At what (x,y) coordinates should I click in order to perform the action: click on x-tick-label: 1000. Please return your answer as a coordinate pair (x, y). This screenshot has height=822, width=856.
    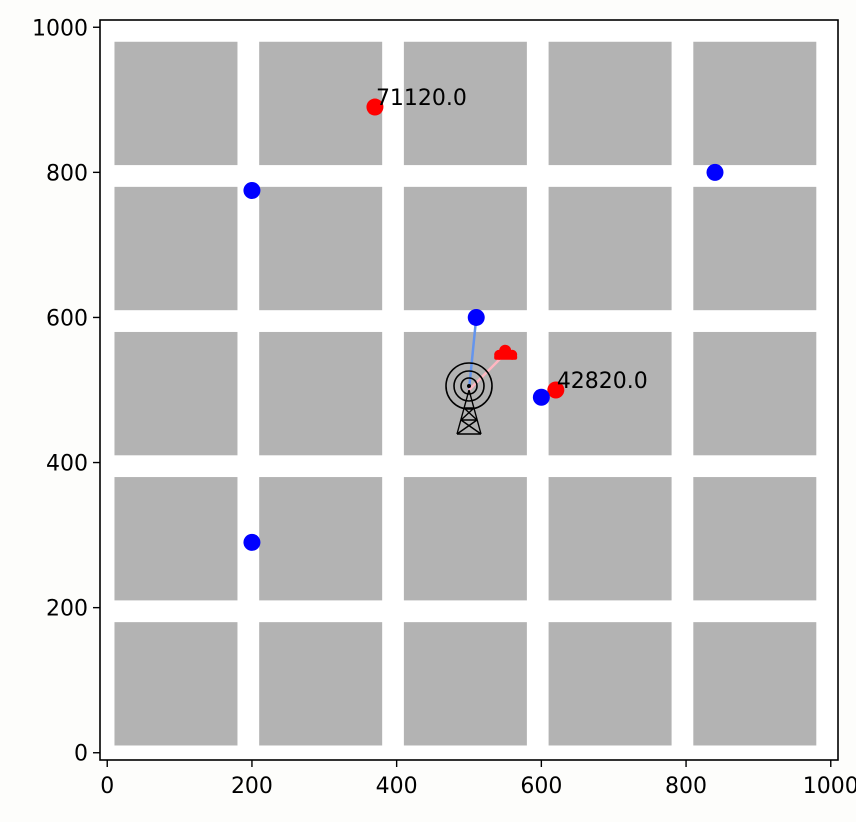
    Looking at the image, I should click on (829, 786).